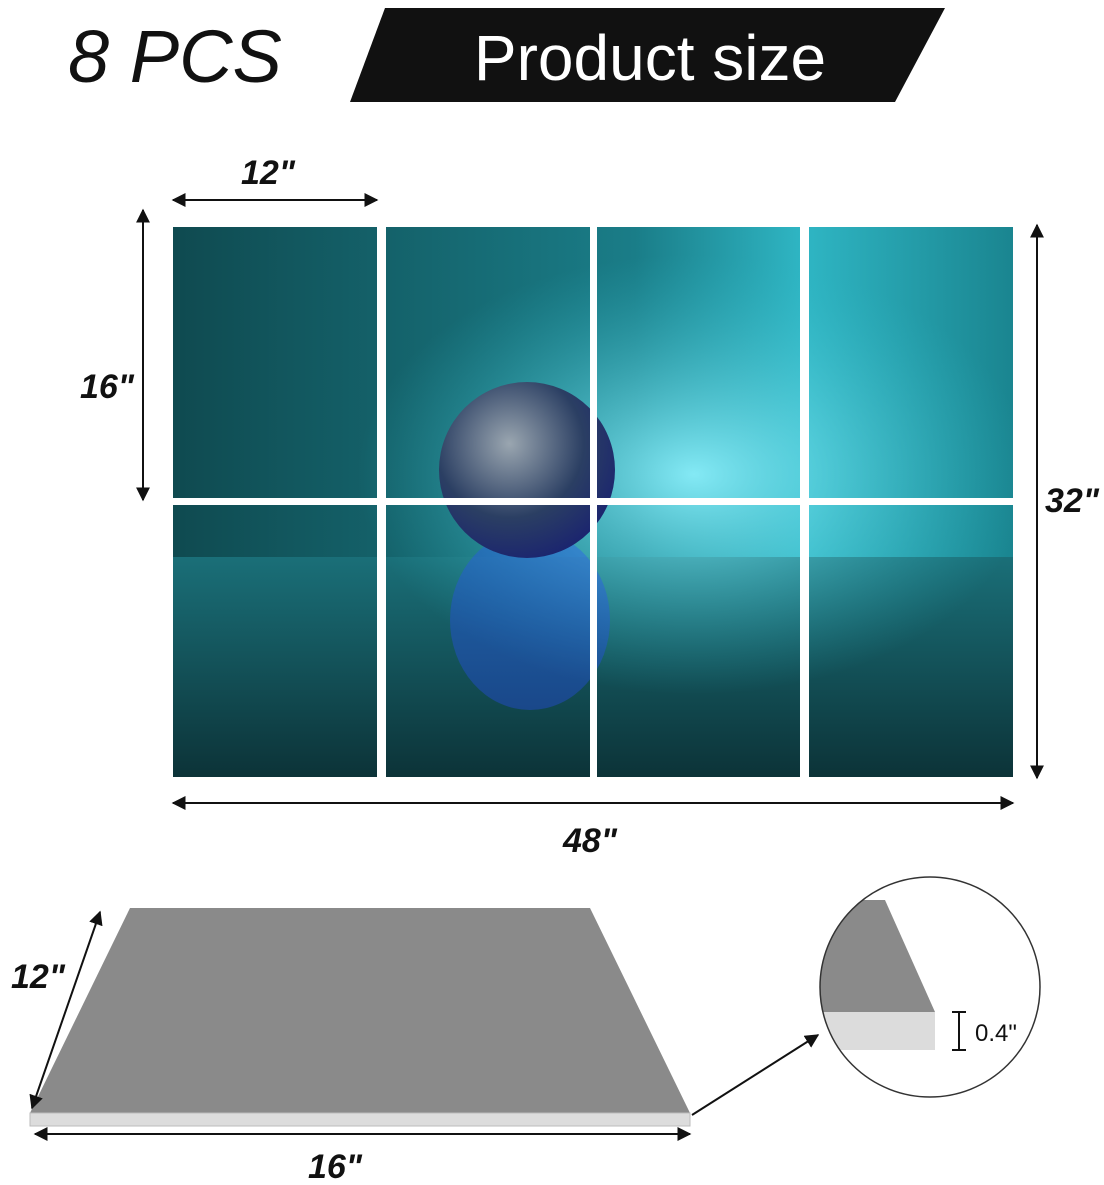  I want to click on depth-label: 12", so click(38, 977).